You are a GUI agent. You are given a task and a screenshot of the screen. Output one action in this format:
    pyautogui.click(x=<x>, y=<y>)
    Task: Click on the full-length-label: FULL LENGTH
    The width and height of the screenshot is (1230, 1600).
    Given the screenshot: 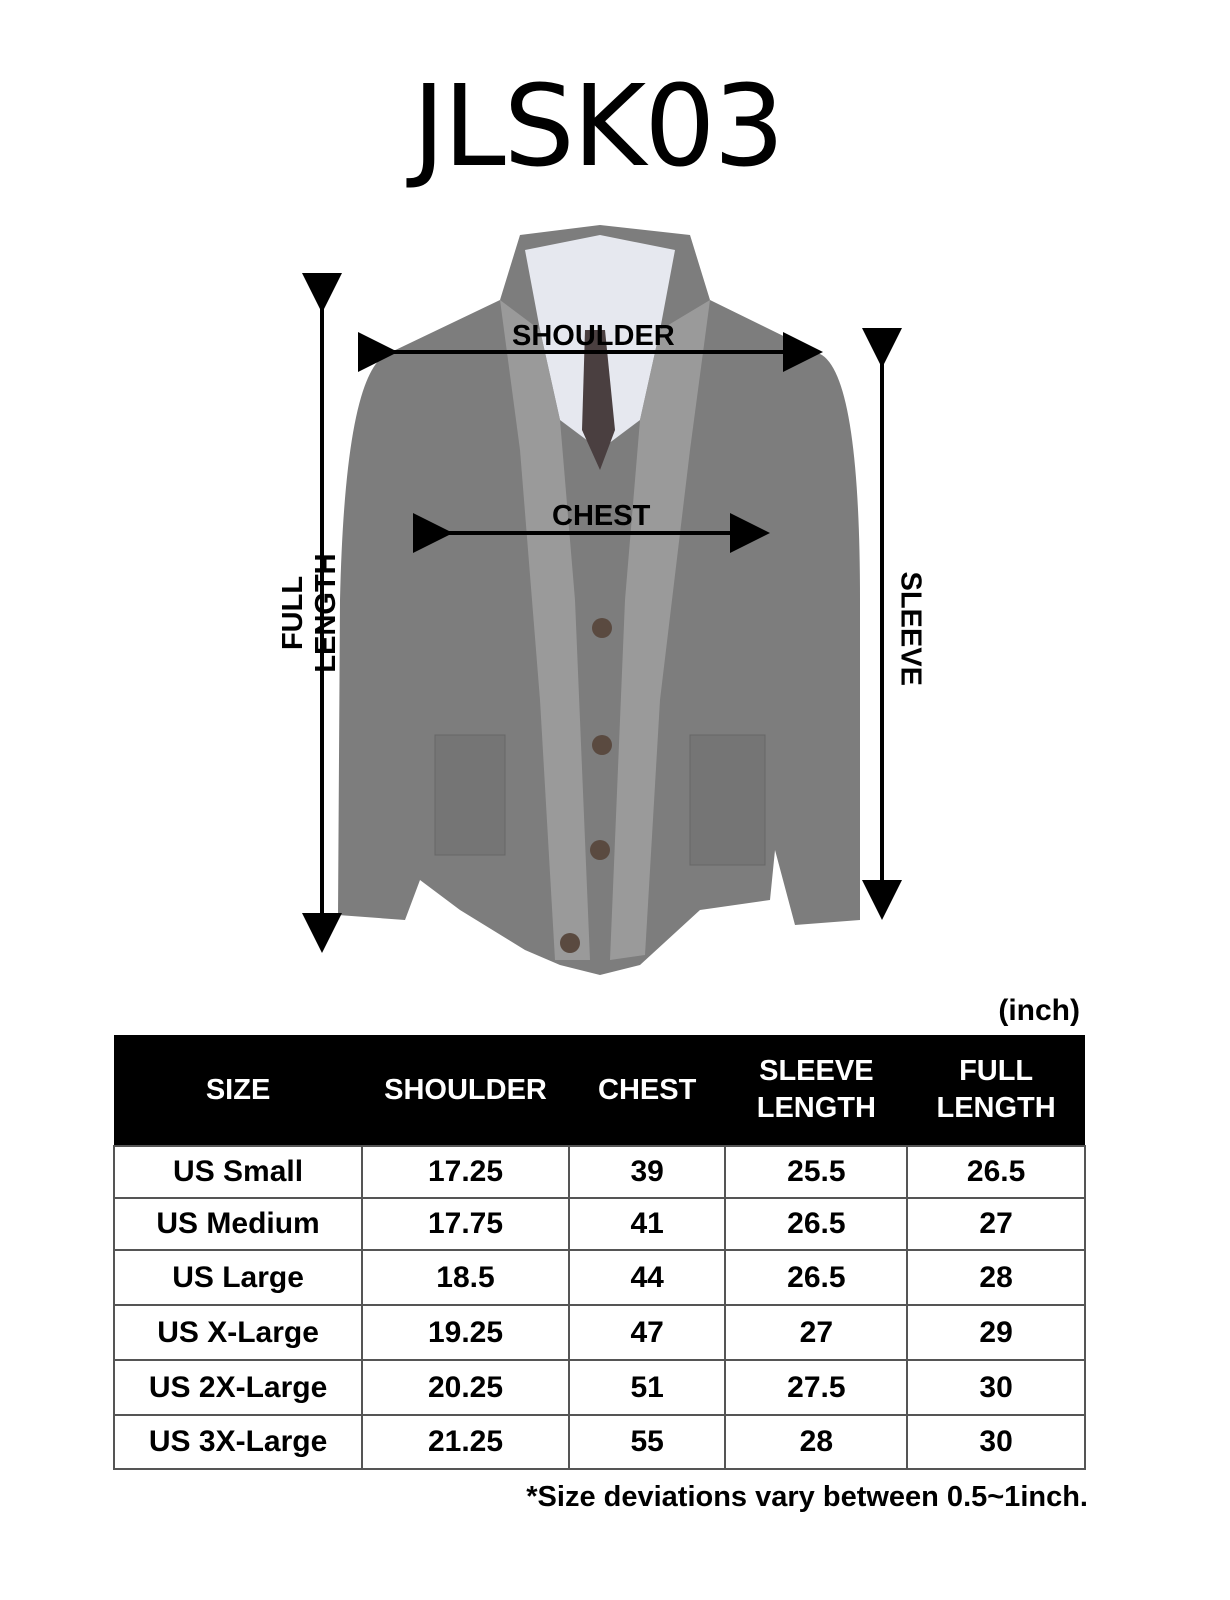 What is the action you would take?
    pyautogui.click(x=309, y=613)
    